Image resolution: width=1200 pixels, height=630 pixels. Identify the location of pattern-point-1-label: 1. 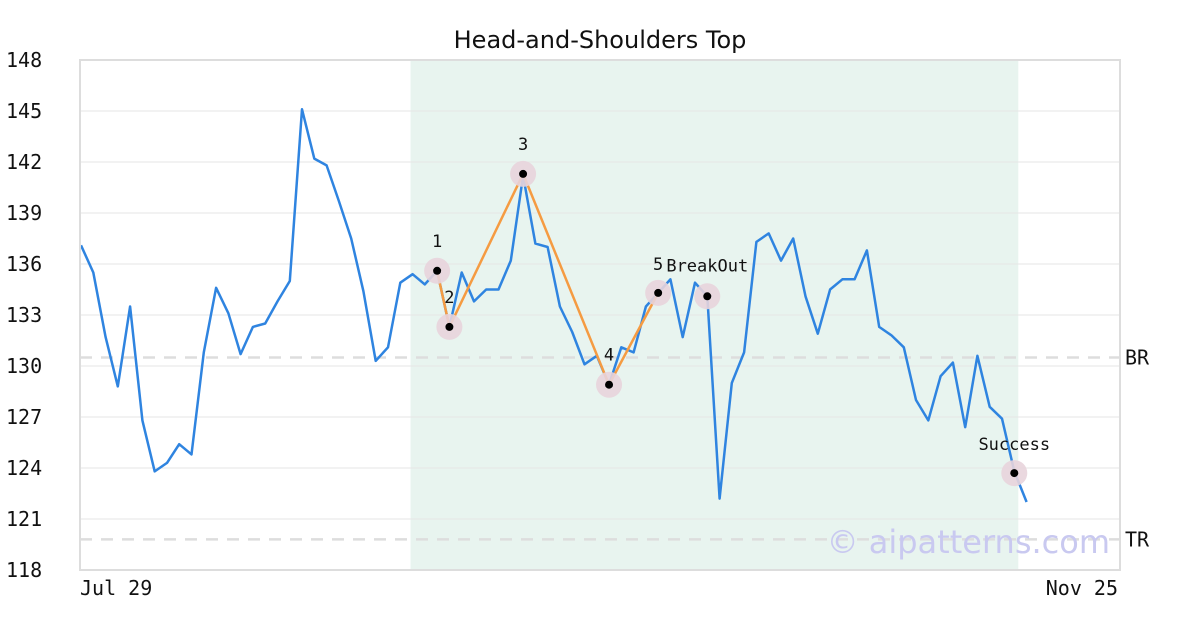
(437, 242).